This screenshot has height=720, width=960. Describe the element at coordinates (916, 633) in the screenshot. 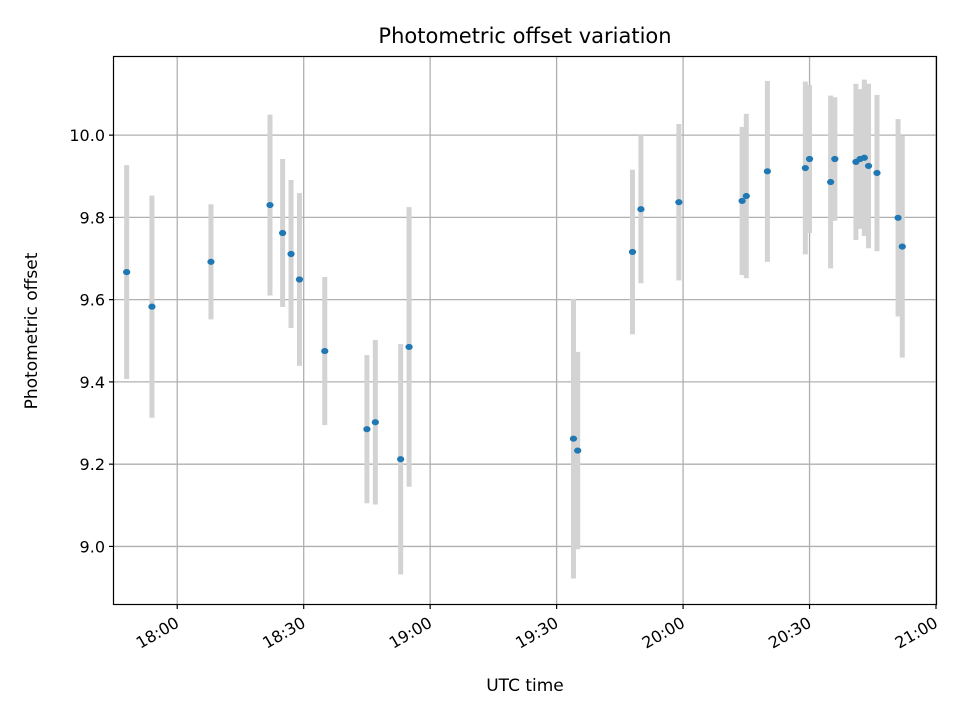

I see `x-tick-label: 21:00` at that location.